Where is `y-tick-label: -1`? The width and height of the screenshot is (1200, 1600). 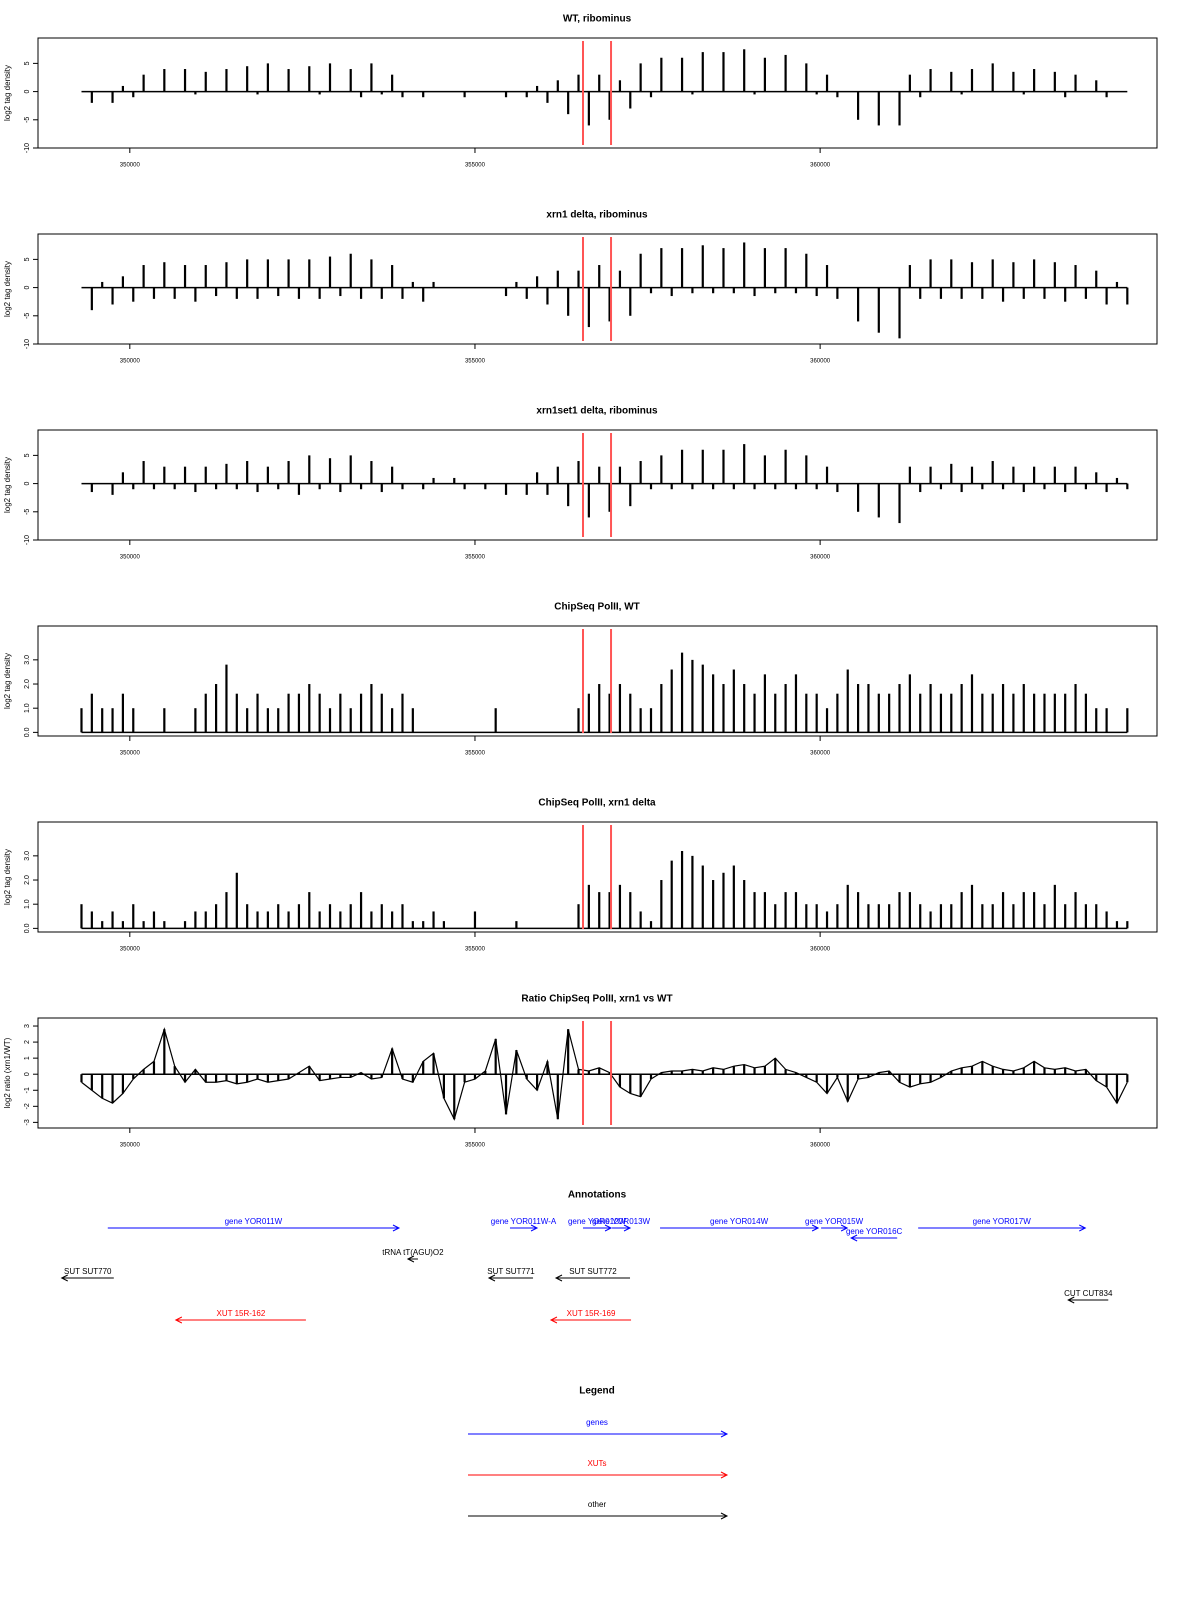 y-tick-label: -1 is located at coordinates (27, 1090).